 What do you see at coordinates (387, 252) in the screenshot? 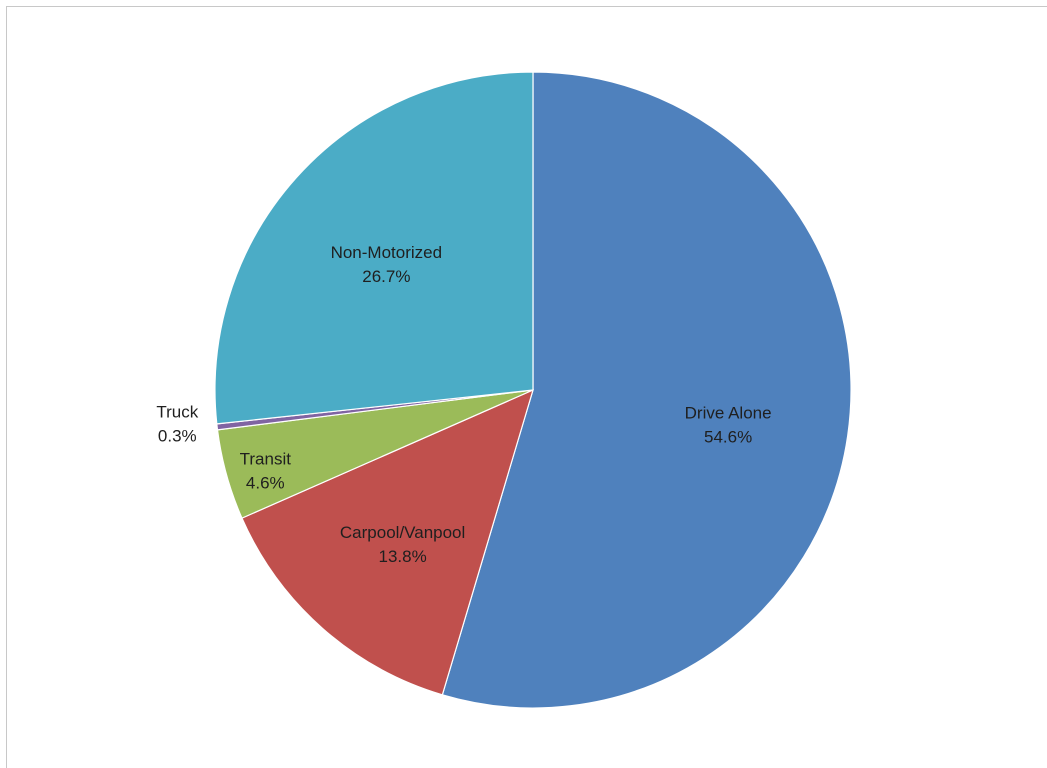
I see `slice-label-non-motorized: Non-Motorized` at bounding box center [387, 252].